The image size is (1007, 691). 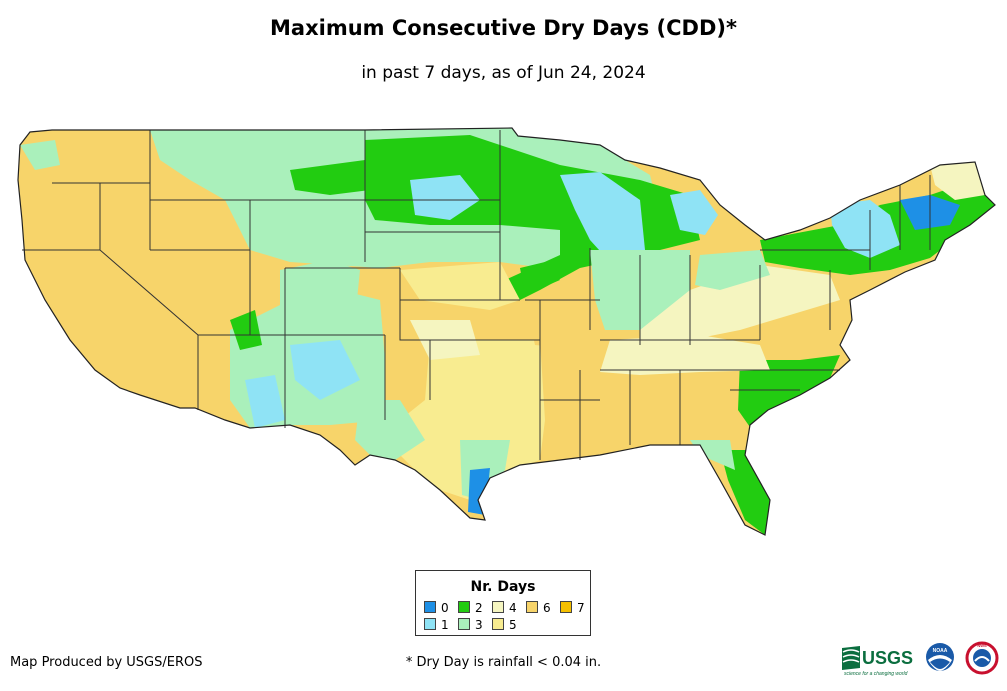 What do you see at coordinates (330, 177) in the screenshot?
I see `region-2-days-montana` at bounding box center [330, 177].